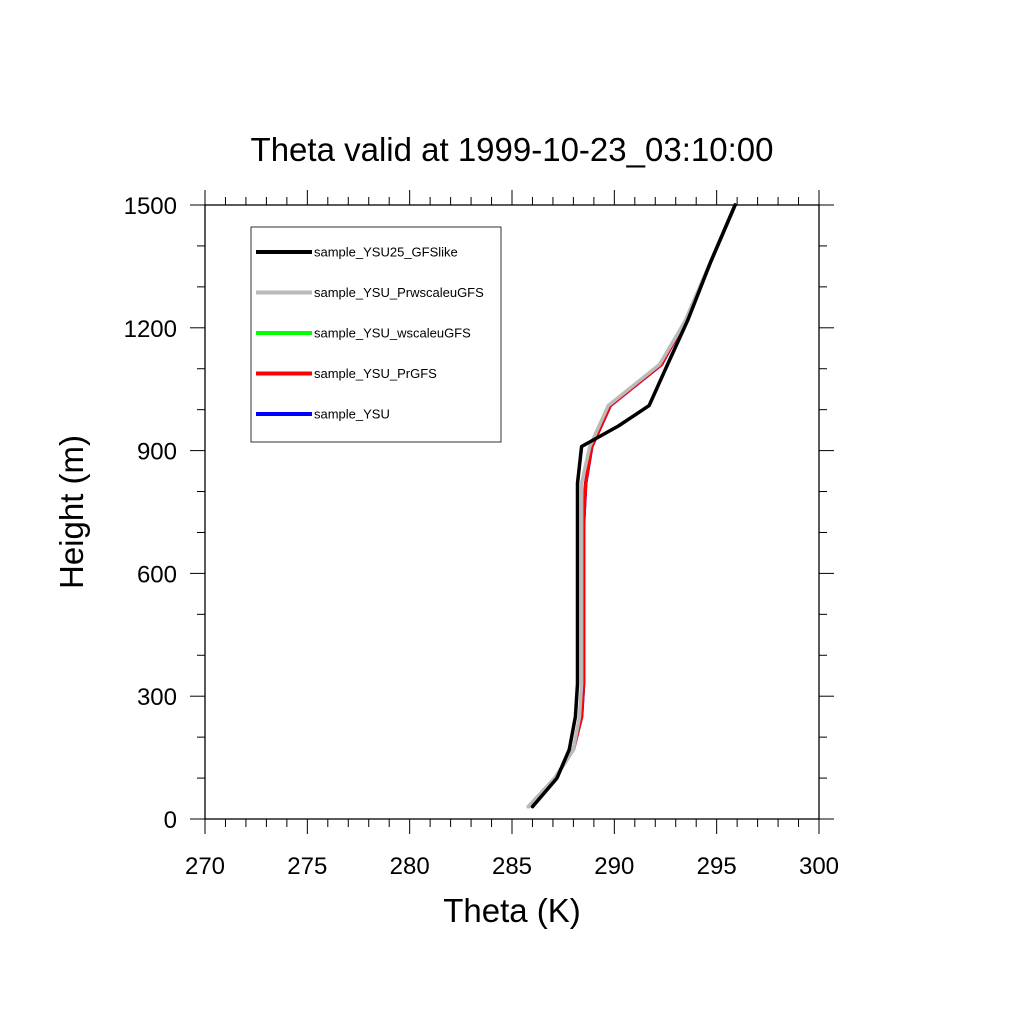 This screenshot has width=1024, height=1024. What do you see at coordinates (512, 866) in the screenshot?
I see `x-tick-label: 285` at bounding box center [512, 866].